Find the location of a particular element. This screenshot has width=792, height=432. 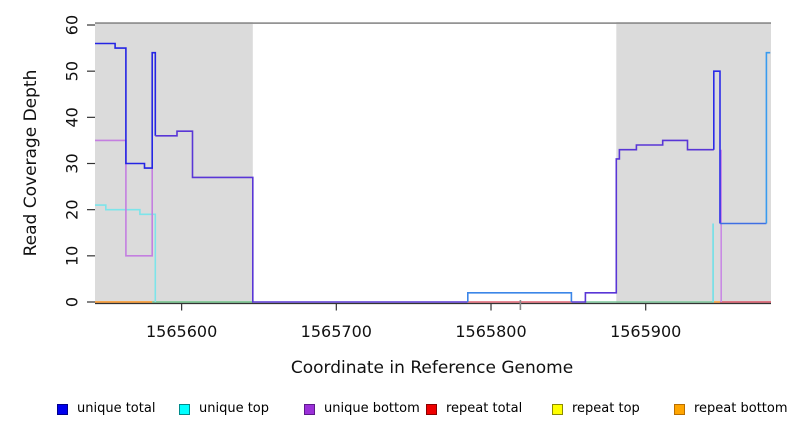

x-tick-label: 1565900 is located at coordinates (645, 331).